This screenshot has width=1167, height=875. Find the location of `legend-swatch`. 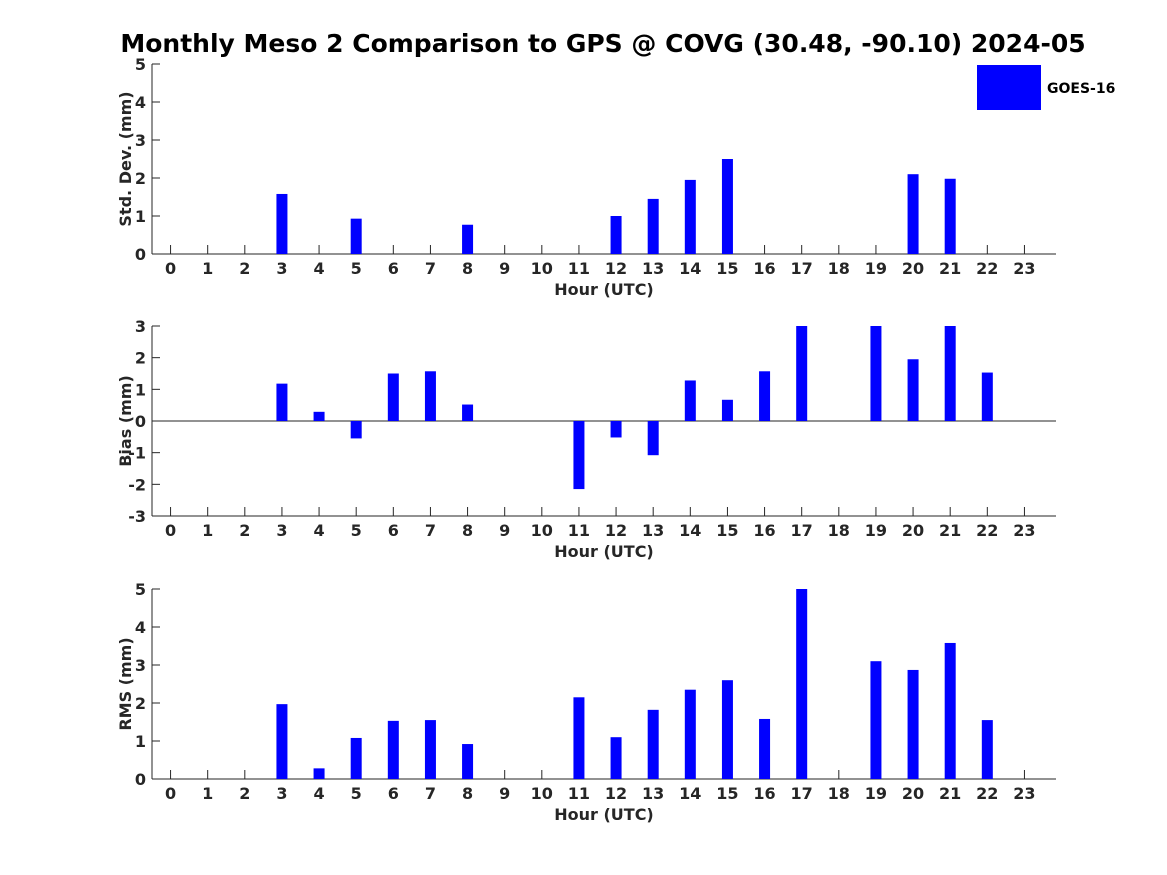

legend-swatch is located at coordinates (1009, 87).